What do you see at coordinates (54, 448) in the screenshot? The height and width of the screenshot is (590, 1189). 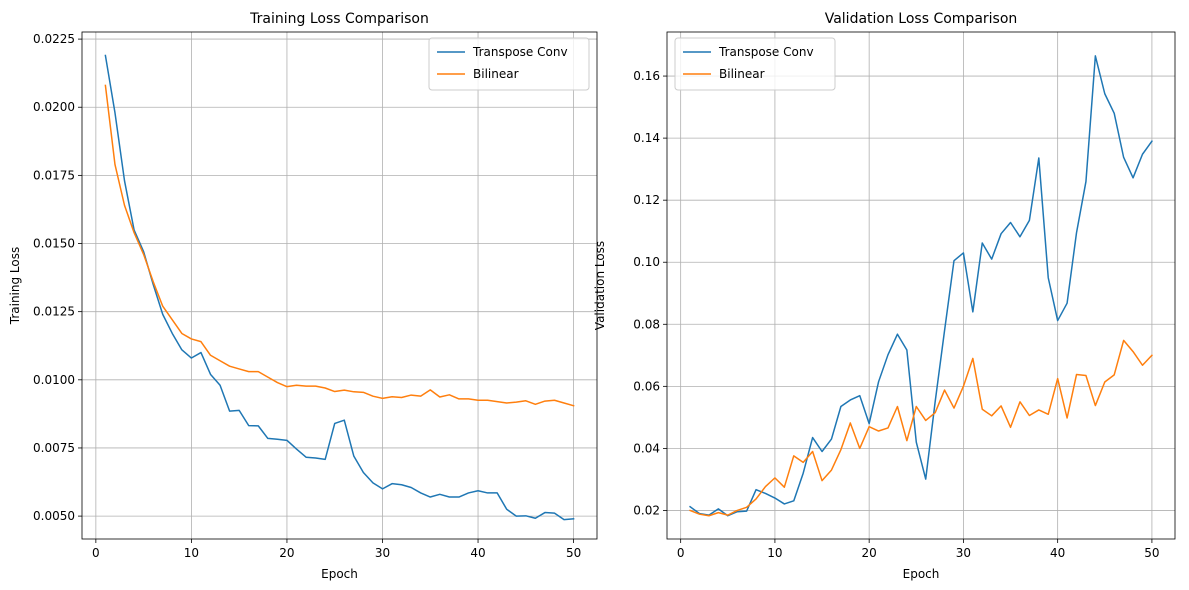 I see `y-tick-label: 0.0075` at bounding box center [54, 448].